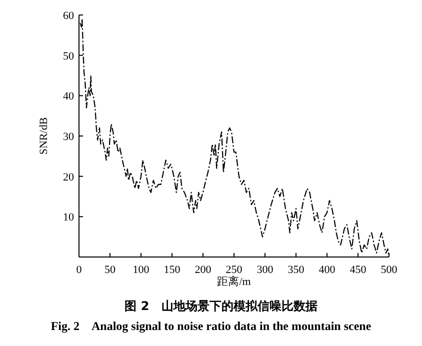 This screenshot has height=346, width=422. I want to click on y-tick-label: 40, so click(68, 96).